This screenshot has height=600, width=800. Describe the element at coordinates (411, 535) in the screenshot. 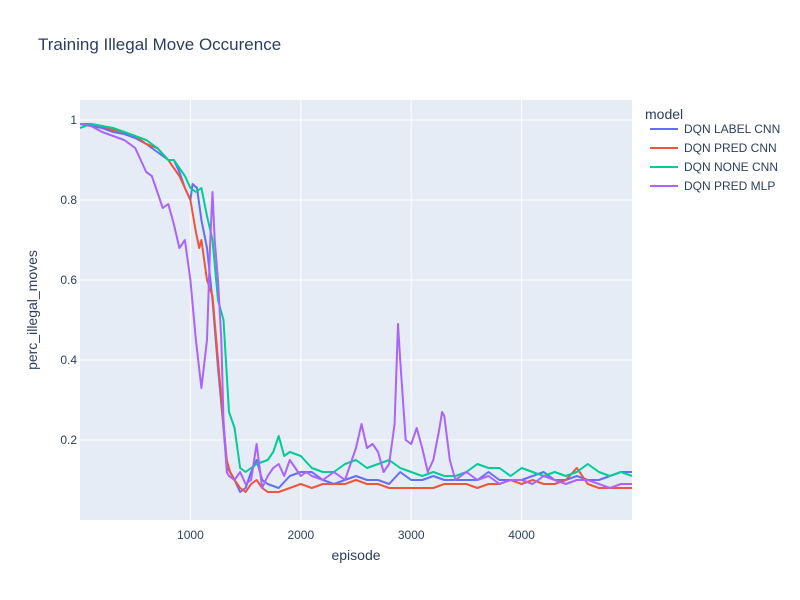

I see `x-tick-label: 3000` at that location.